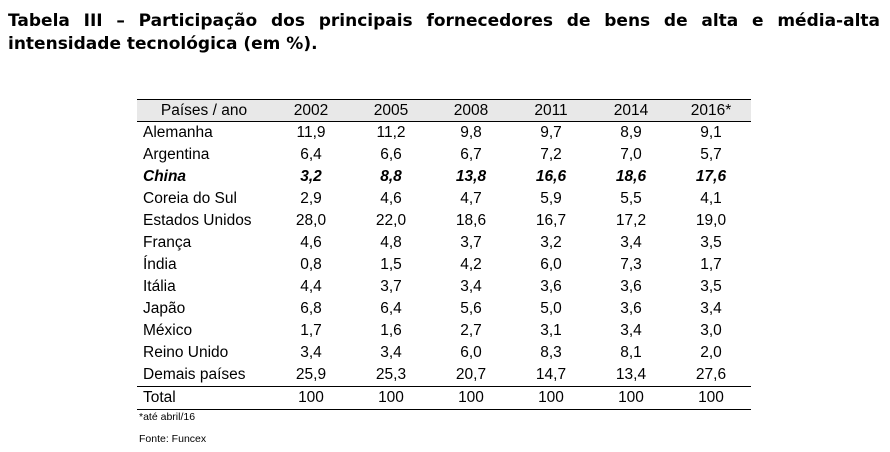  Describe the element at coordinates (551, 308) in the screenshot. I see `table-cell-value: 5,0` at that location.